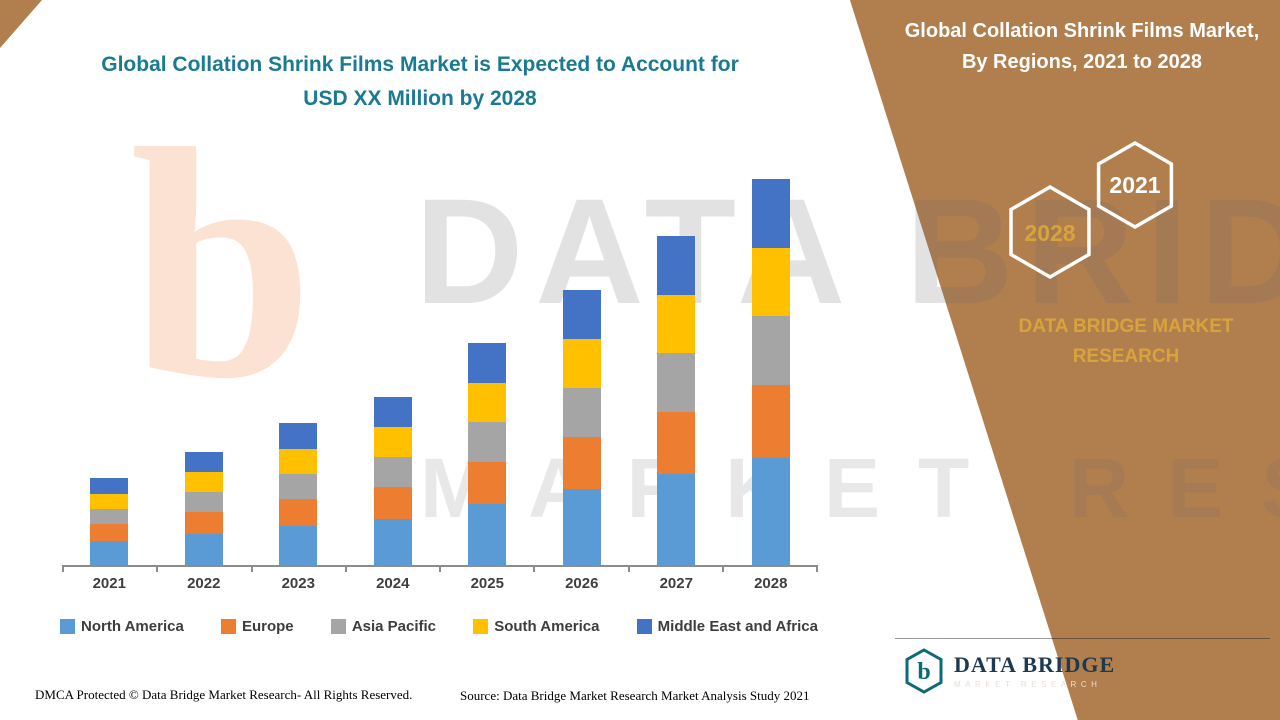  I want to click on x-axis-label: 2026, so click(582, 583).